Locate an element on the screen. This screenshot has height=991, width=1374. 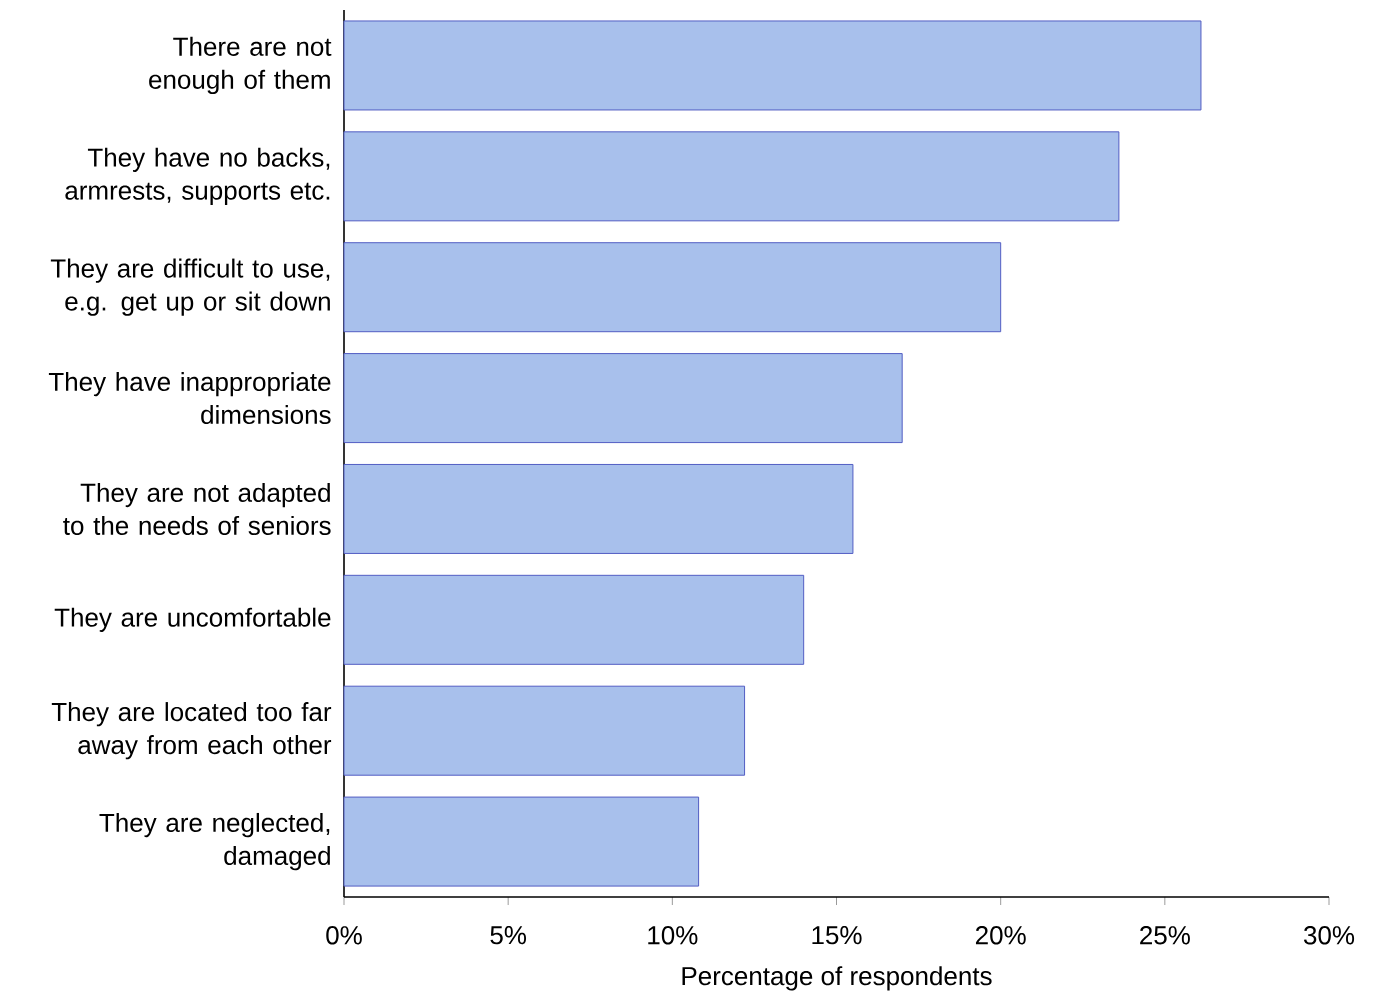
x-tick-label: 10% is located at coordinates (673, 935).